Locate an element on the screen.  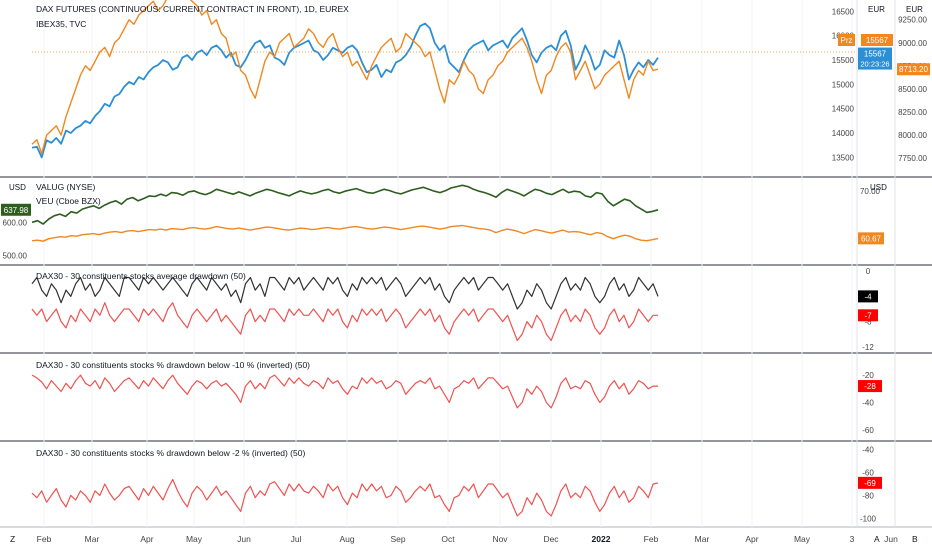
panel3-dark-last: -4 is located at coordinates (868, 296).